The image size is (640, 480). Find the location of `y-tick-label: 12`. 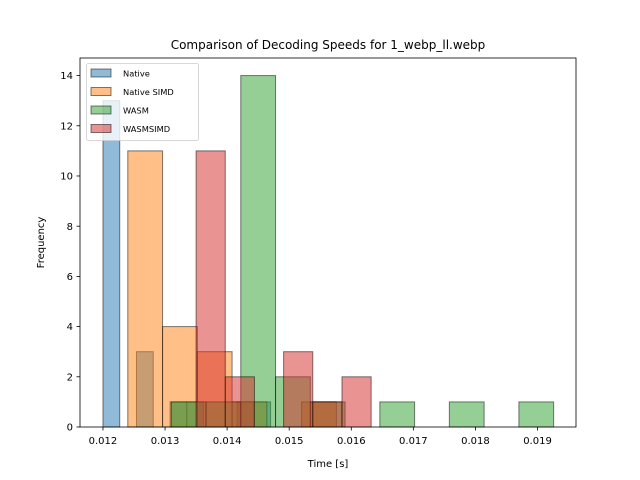

y-tick-label: 12 is located at coordinates (66, 126).